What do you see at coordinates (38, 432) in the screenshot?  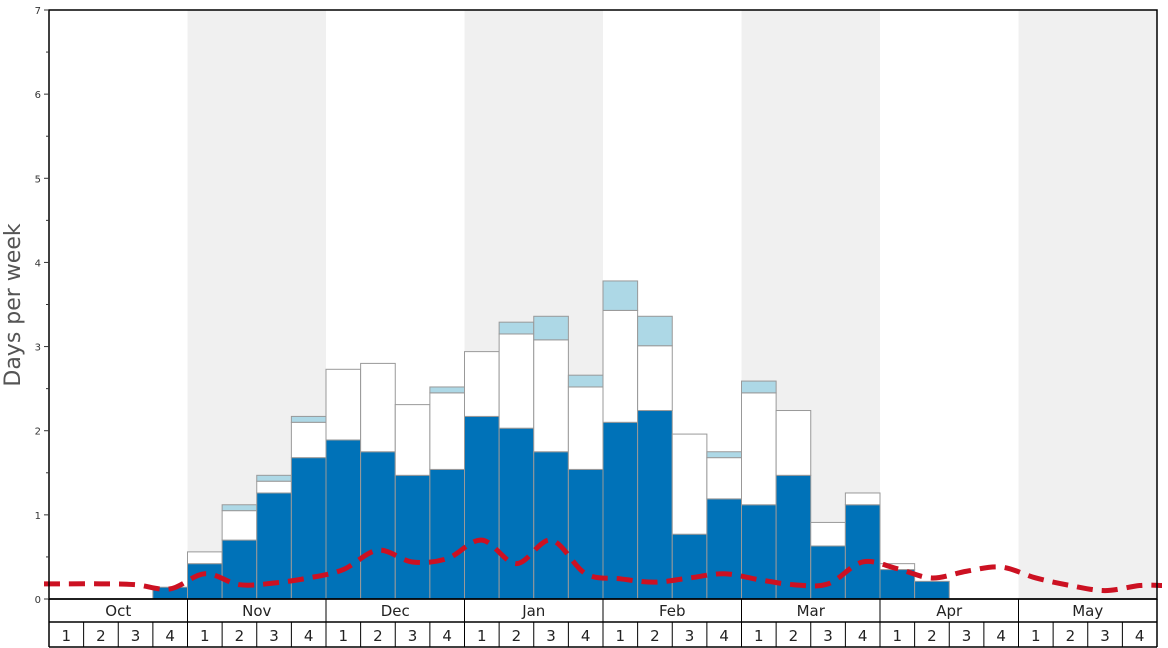 I see `y-tick-label: 2` at bounding box center [38, 432].